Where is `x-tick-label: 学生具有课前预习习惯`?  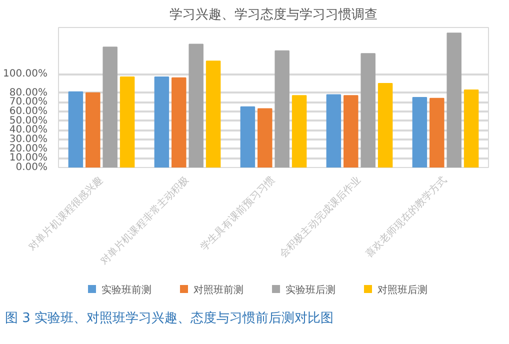
x-tick-label: 学生具有课前预习习惯 is located at coordinates (238, 214).